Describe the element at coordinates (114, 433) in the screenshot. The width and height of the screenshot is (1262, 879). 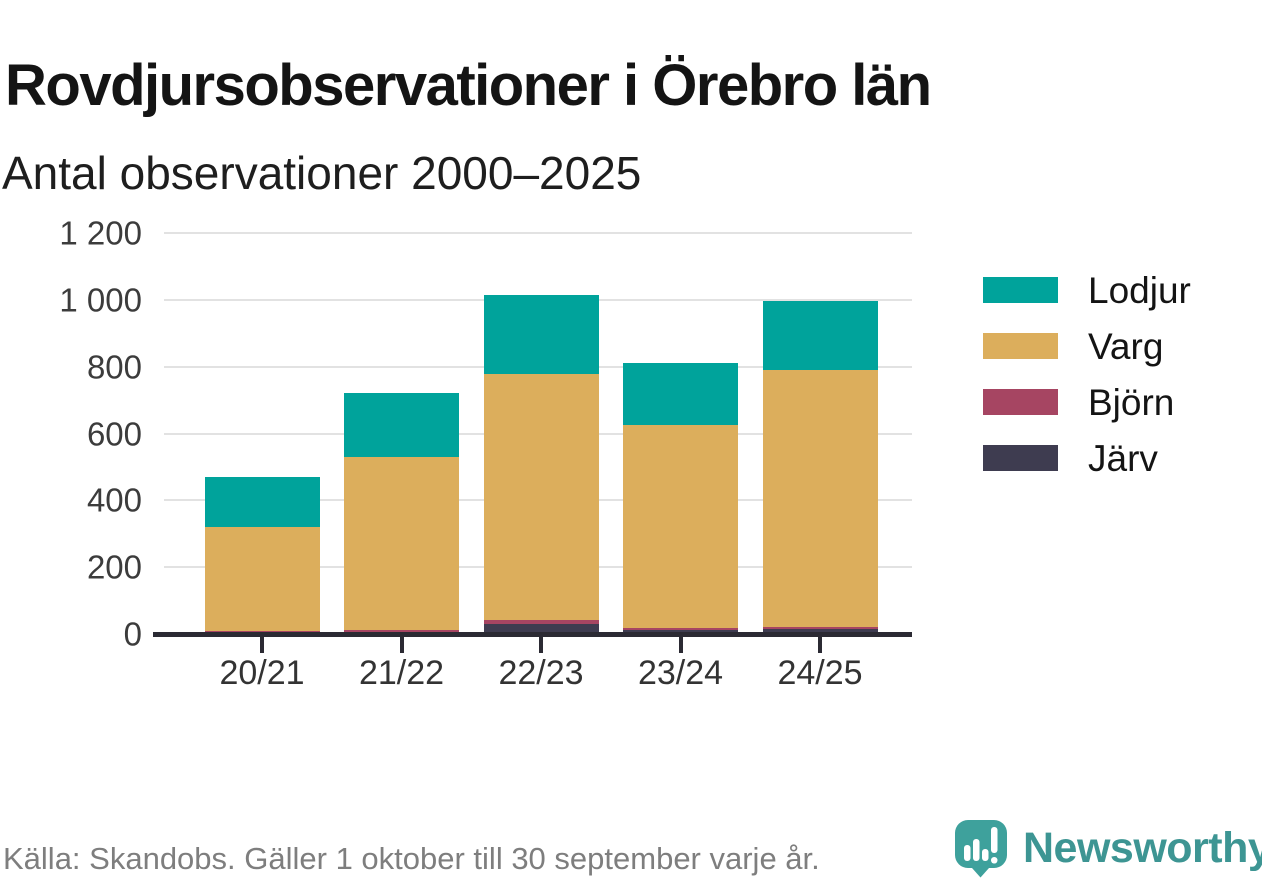
I see `y-tick-label: 600` at that location.